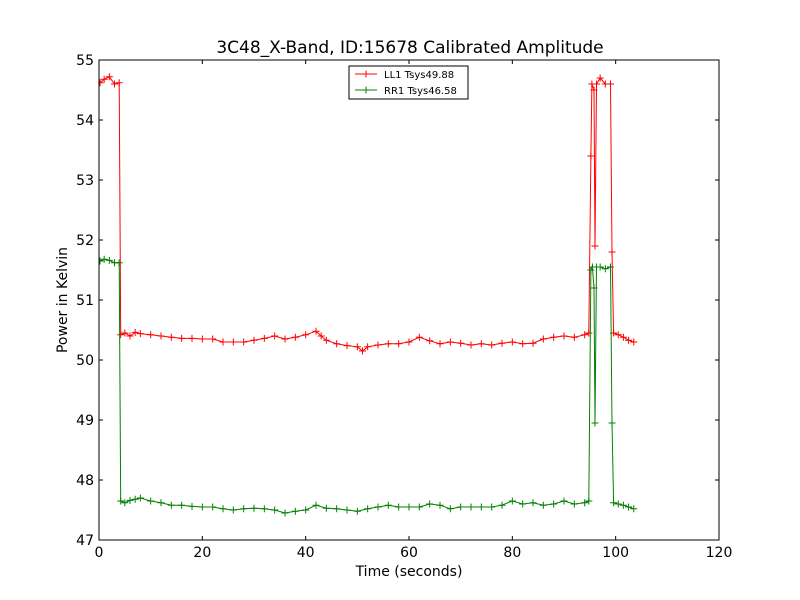 The width and height of the screenshot is (800, 600). I want to click on y-tick-label: 49, so click(85, 421).